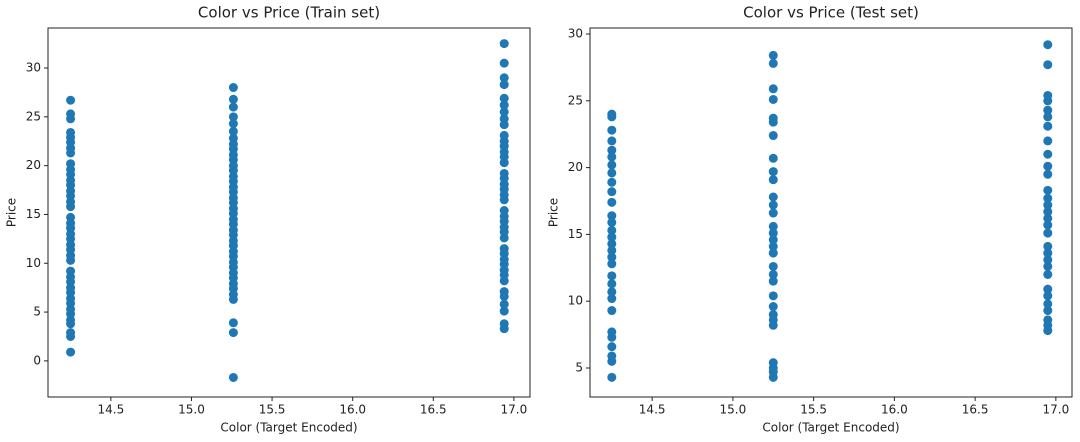  I want to click on x-tick-label: 16.0, so click(894, 410).